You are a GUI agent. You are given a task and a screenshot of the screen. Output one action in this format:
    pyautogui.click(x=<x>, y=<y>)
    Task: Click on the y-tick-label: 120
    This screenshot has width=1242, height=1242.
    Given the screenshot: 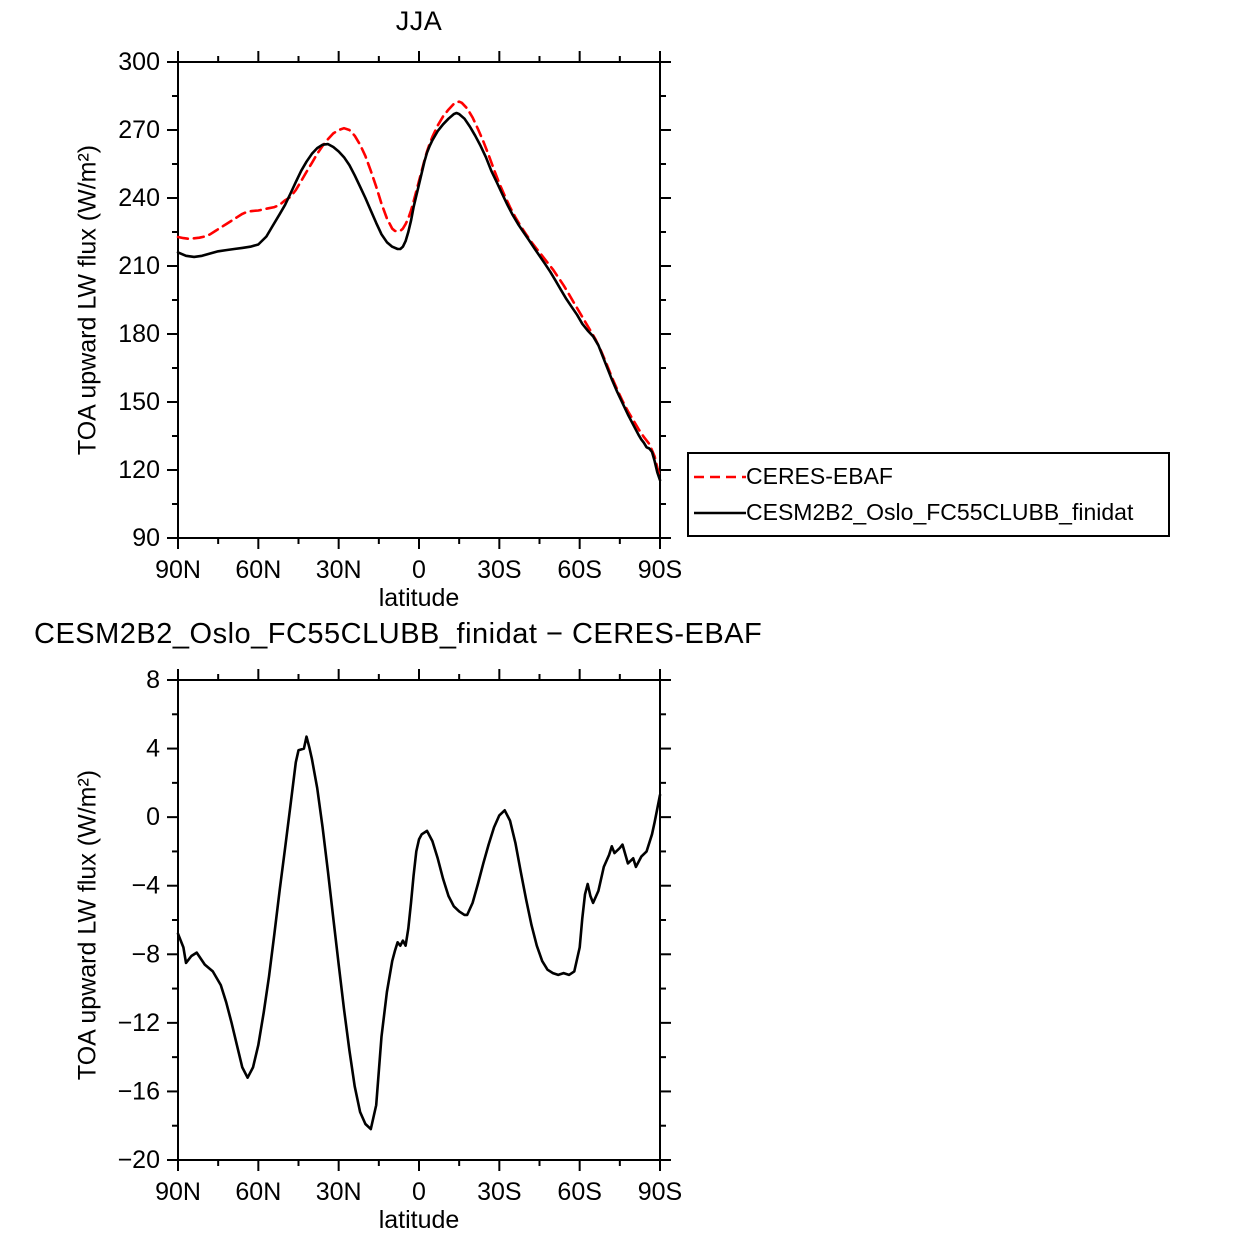 What is the action you would take?
    pyautogui.click(x=139, y=470)
    